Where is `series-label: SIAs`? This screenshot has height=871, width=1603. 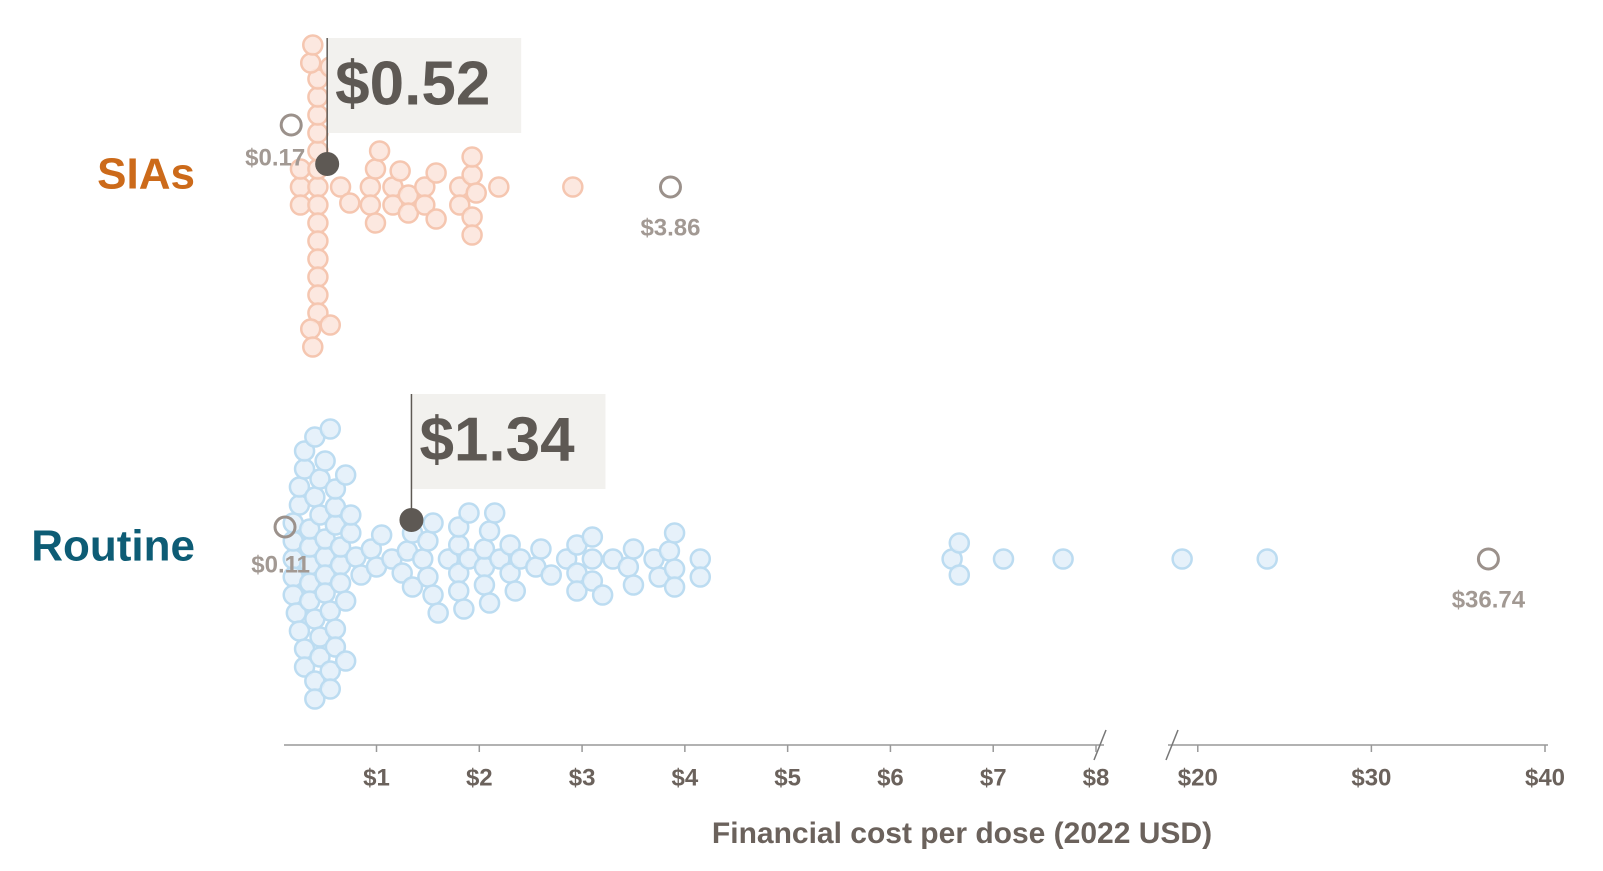
series-label: SIAs is located at coordinates (146, 174).